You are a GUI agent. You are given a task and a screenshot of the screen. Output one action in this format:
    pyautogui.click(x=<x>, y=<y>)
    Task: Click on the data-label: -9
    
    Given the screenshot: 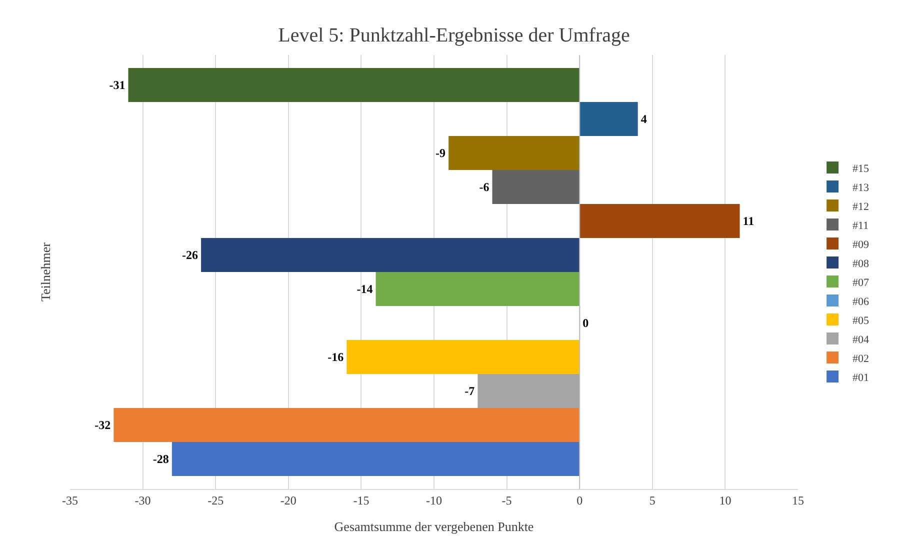 What is the action you would take?
    pyautogui.click(x=441, y=153)
    